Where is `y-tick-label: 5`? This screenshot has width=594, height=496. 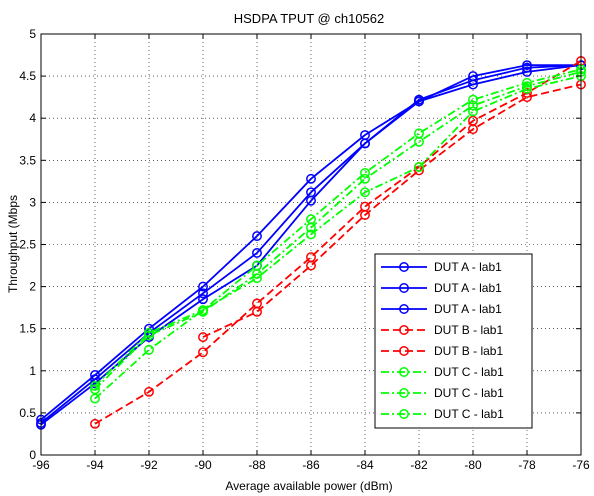
y-tick-label: 5 is located at coordinates (32, 34).